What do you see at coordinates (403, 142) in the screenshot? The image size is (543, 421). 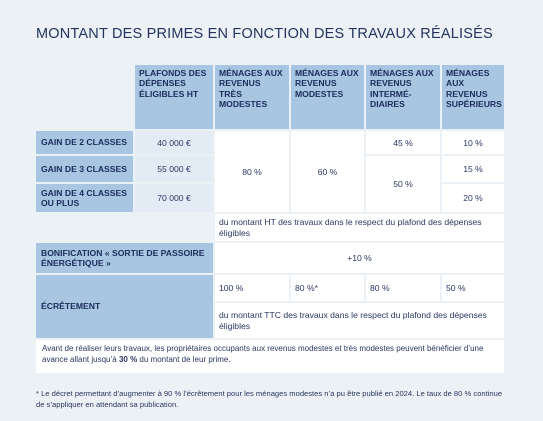 I see `value-intermediaires-gain-2: 45 %` at bounding box center [403, 142].